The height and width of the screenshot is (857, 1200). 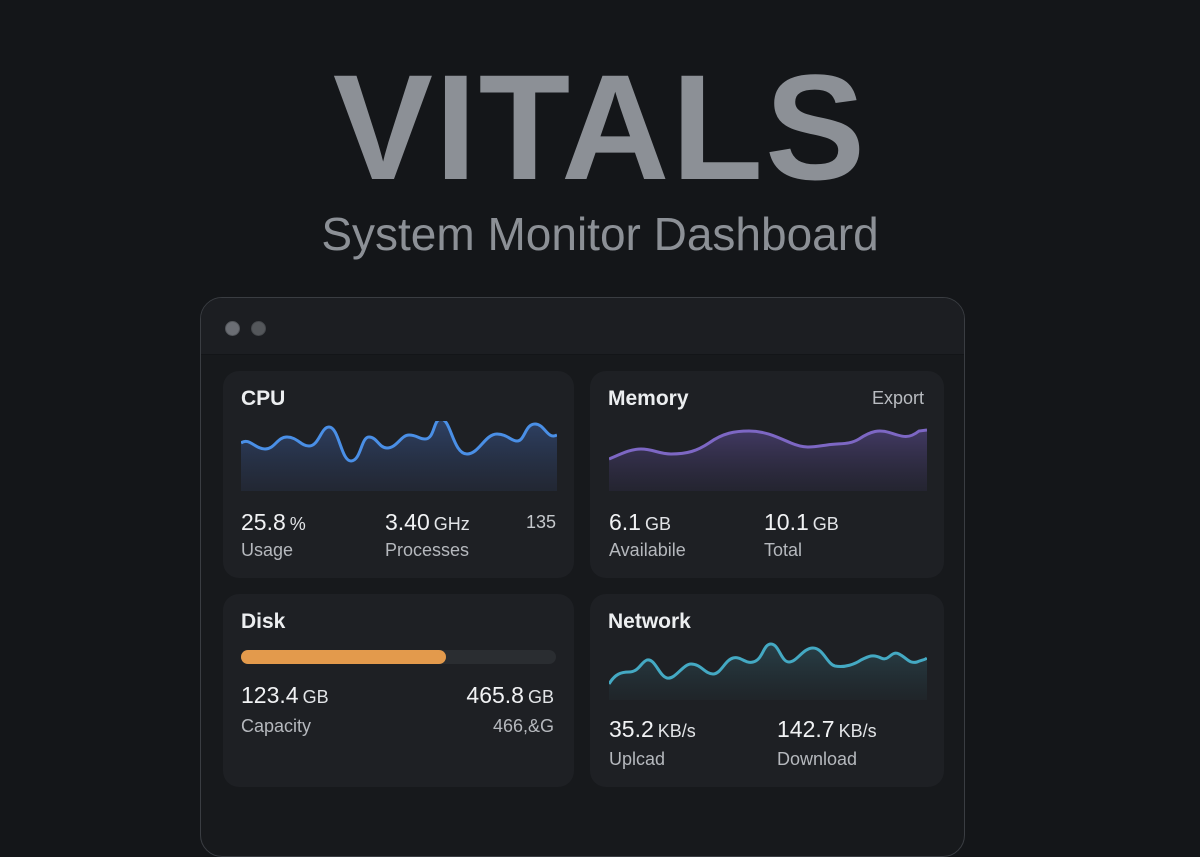 What do you see at coordinates (647, 550) in the screenshot?
I see `memory-available-label: Availabile` at bounding box center [647, 550].